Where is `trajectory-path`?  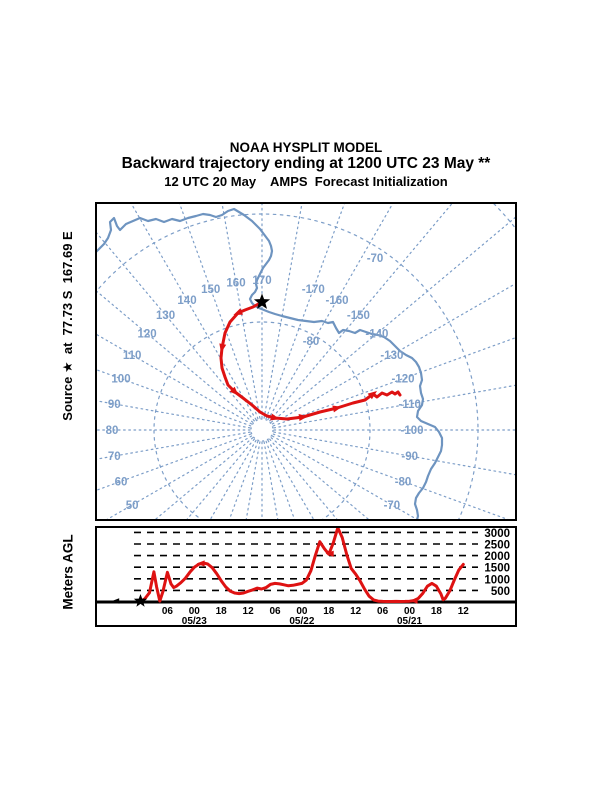 trajectory-path is located at coordinates (310, 360).